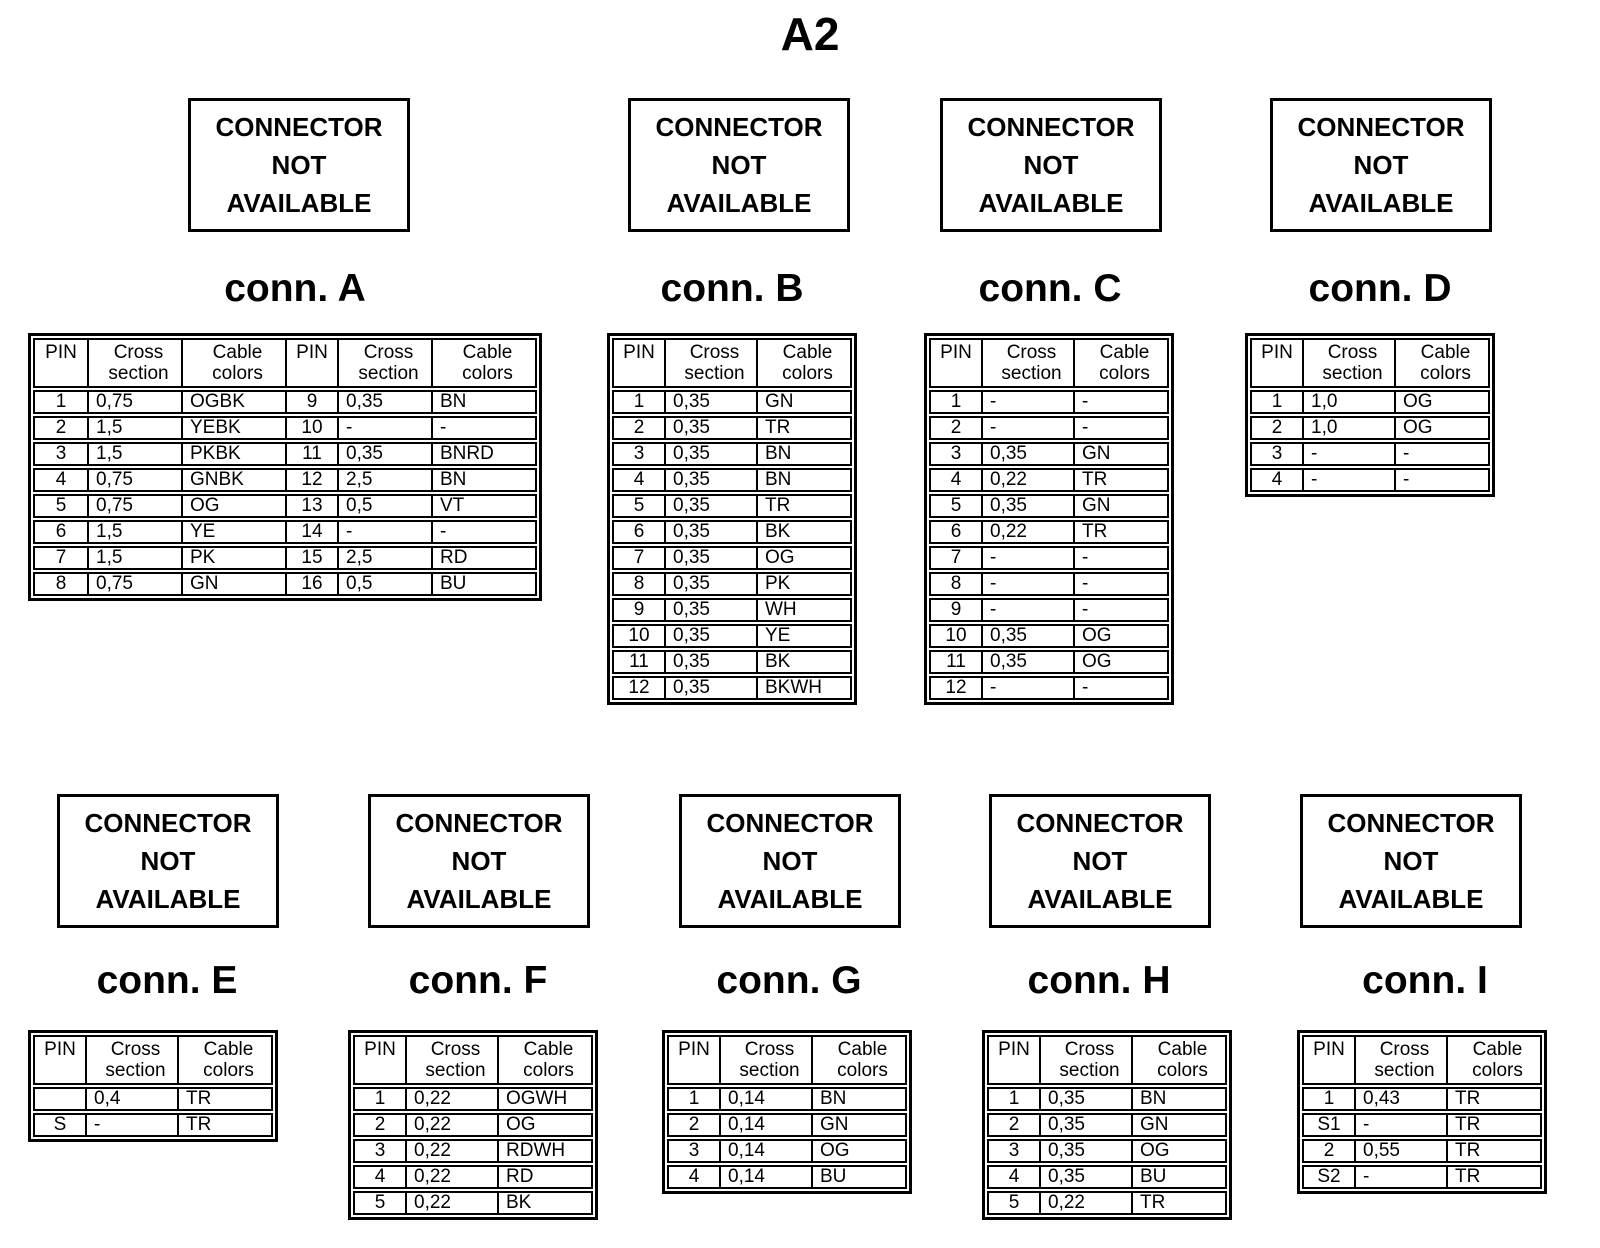 This screenshot has height=1248, width=1600. I want to click on table-row: 8 0,75 GN 16 0,5 BU, so click(285, 584).